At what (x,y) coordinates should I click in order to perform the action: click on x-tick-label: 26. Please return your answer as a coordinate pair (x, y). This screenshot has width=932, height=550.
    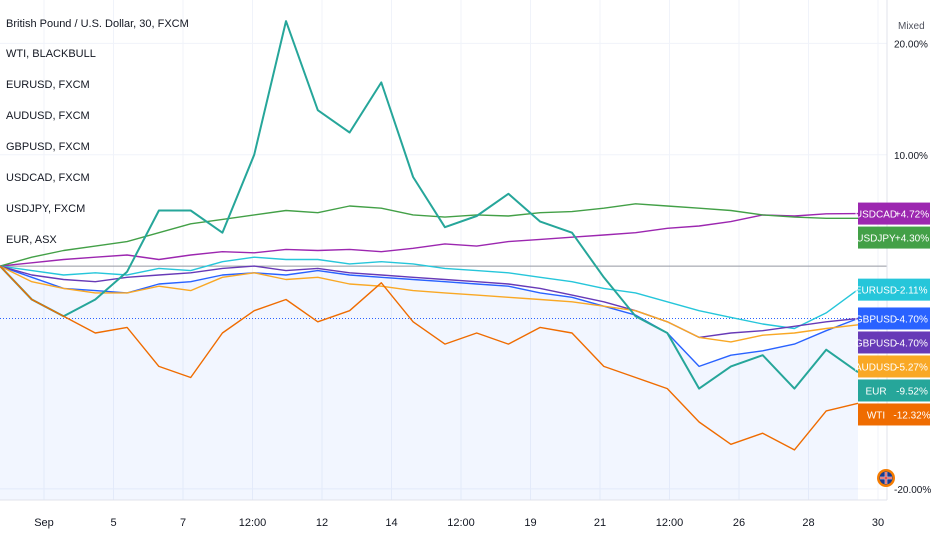
    Looking at the image, I should click on (739, 523).